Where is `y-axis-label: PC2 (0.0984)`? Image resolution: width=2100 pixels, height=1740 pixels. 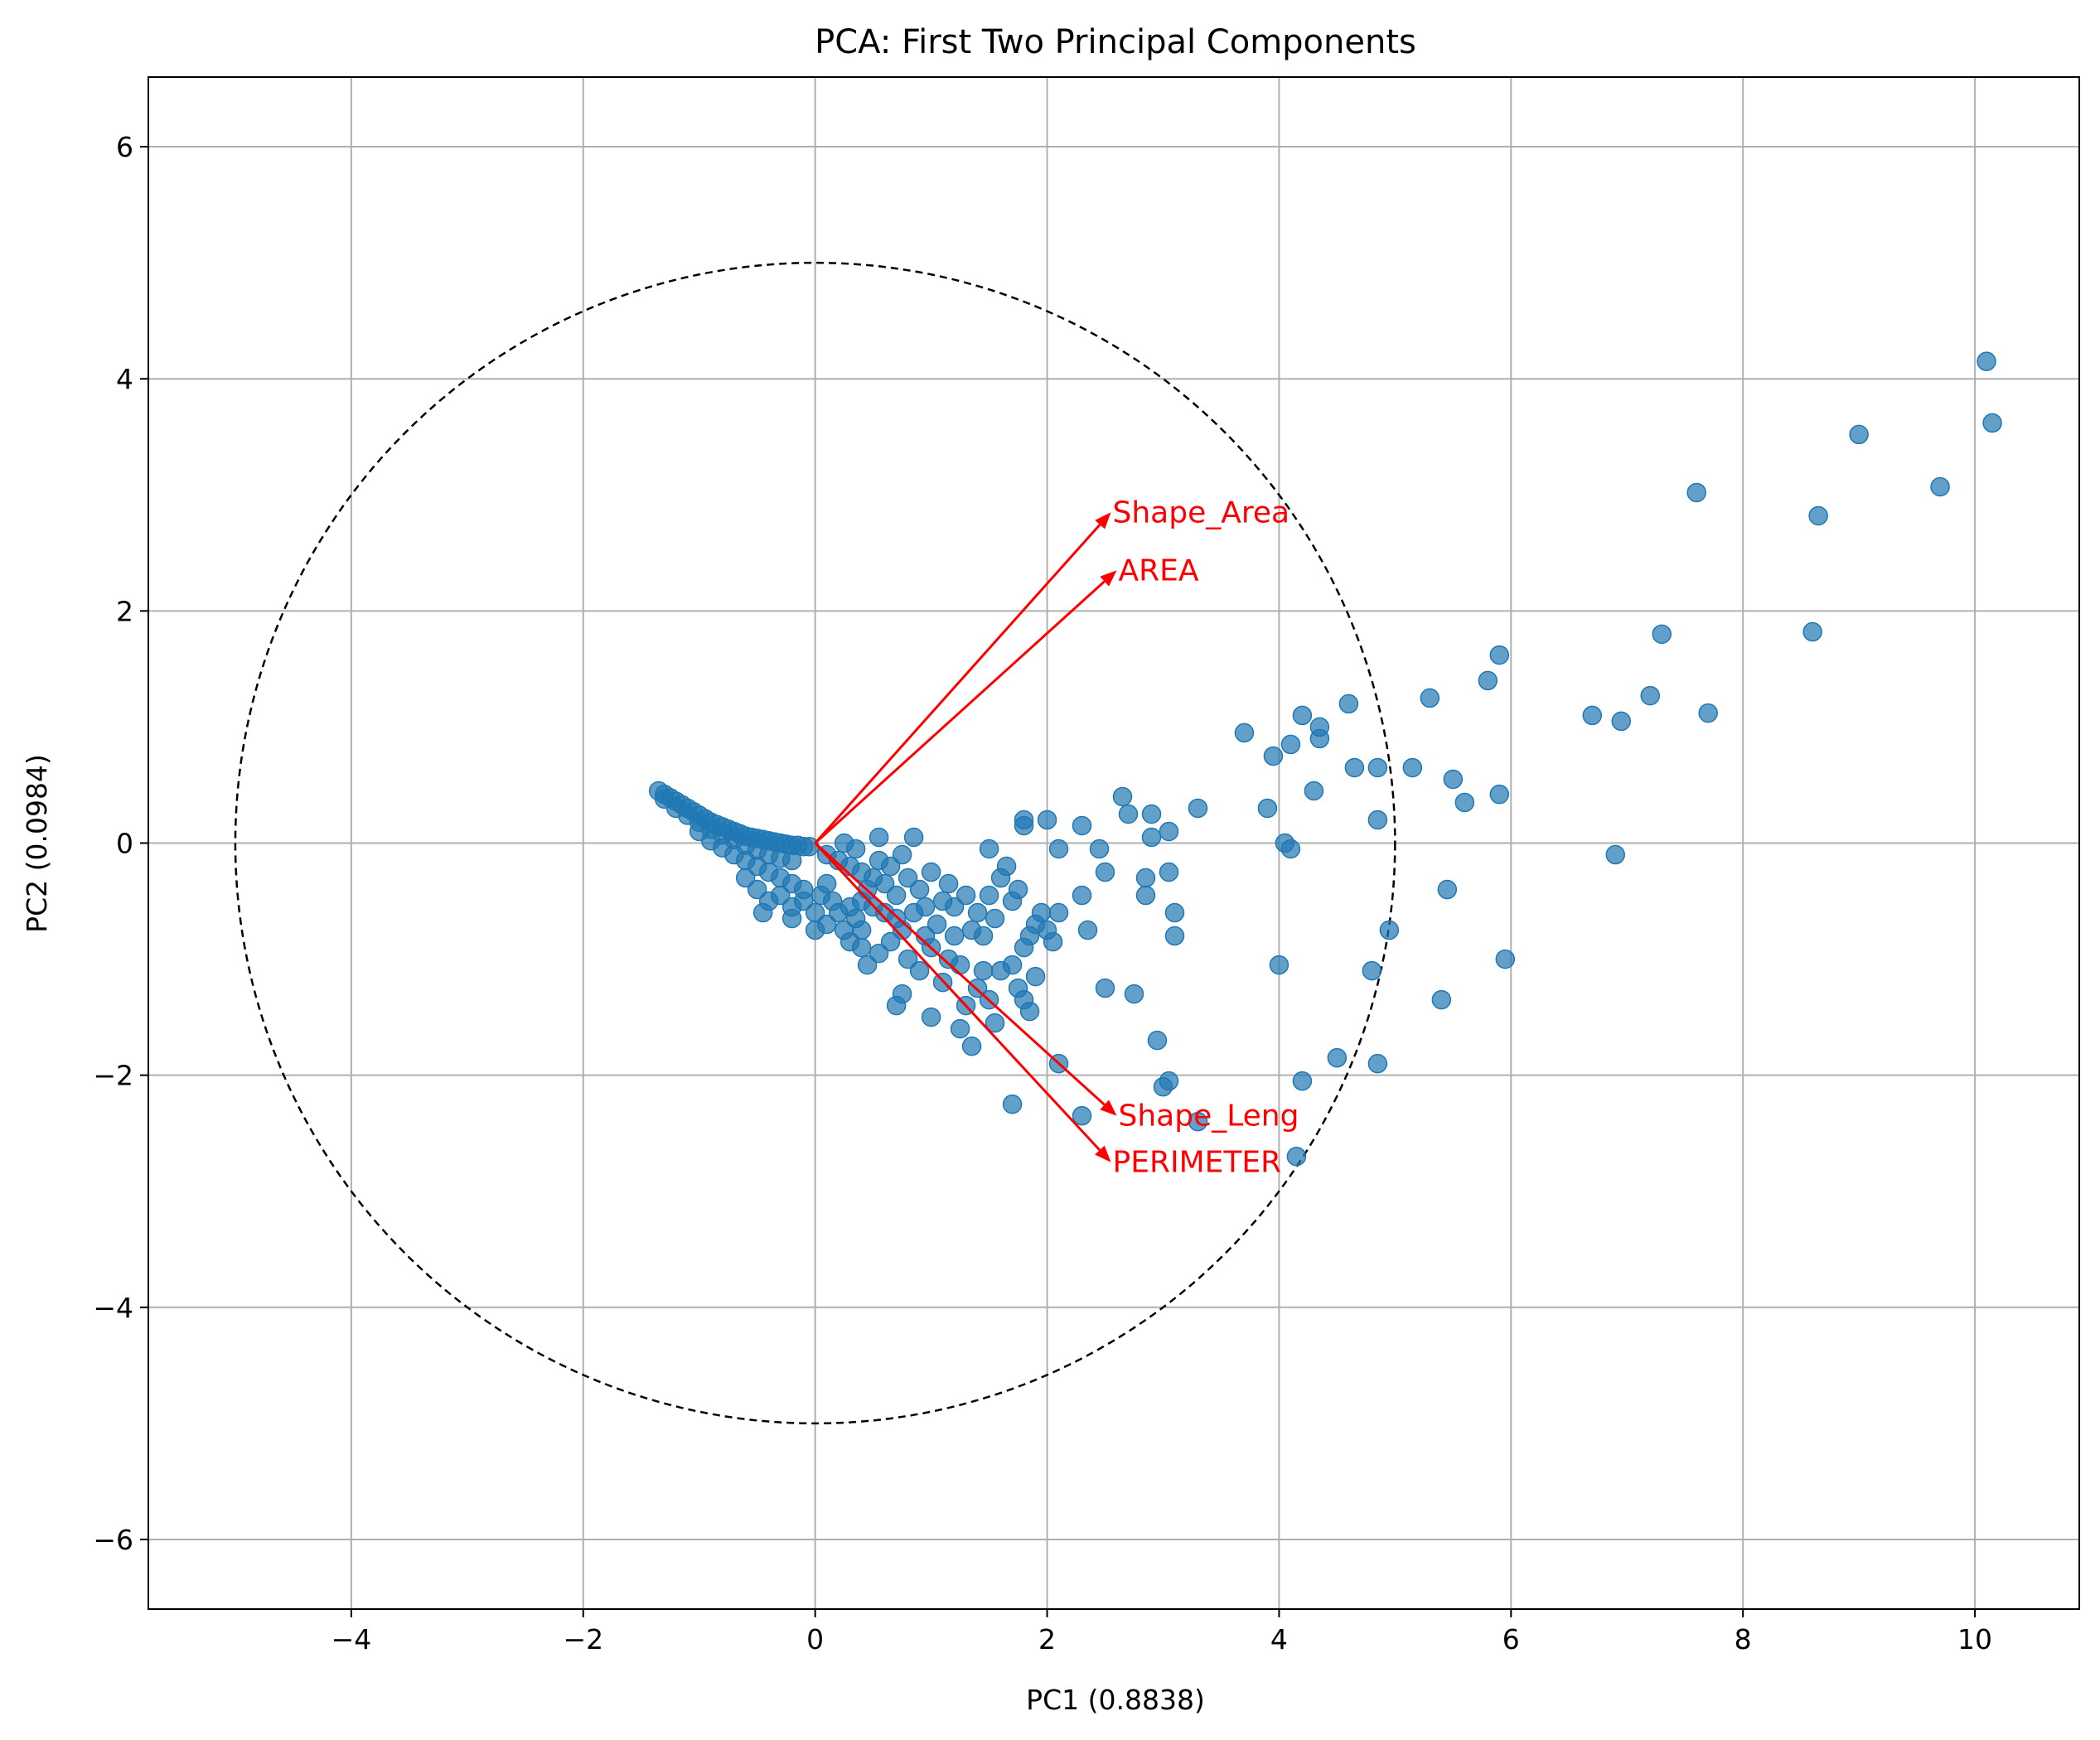
y-axis-label: PC2 (0.0984) is located at coordinates (37, 844).